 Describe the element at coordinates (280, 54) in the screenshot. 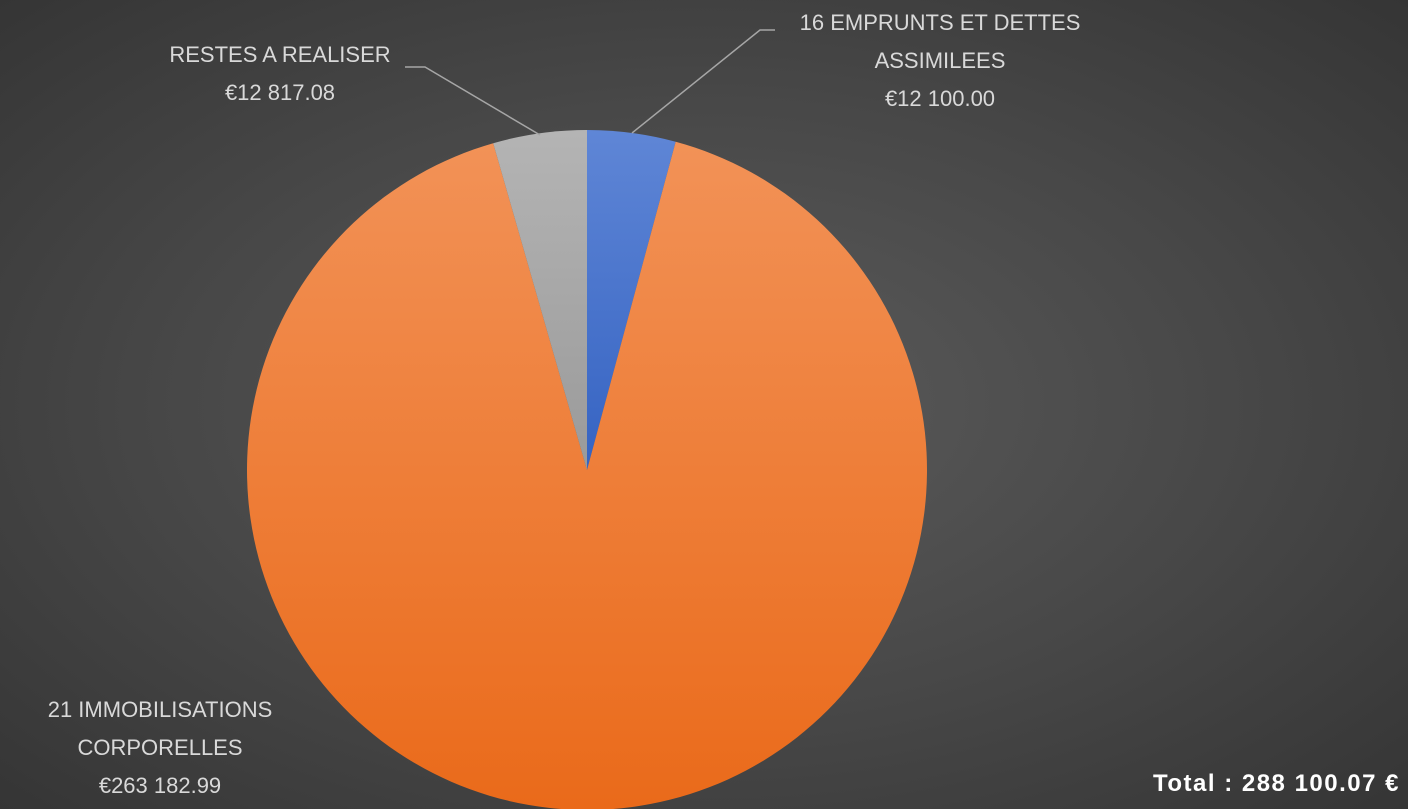

I see `category-label: RESTES A REALISER` at that location.